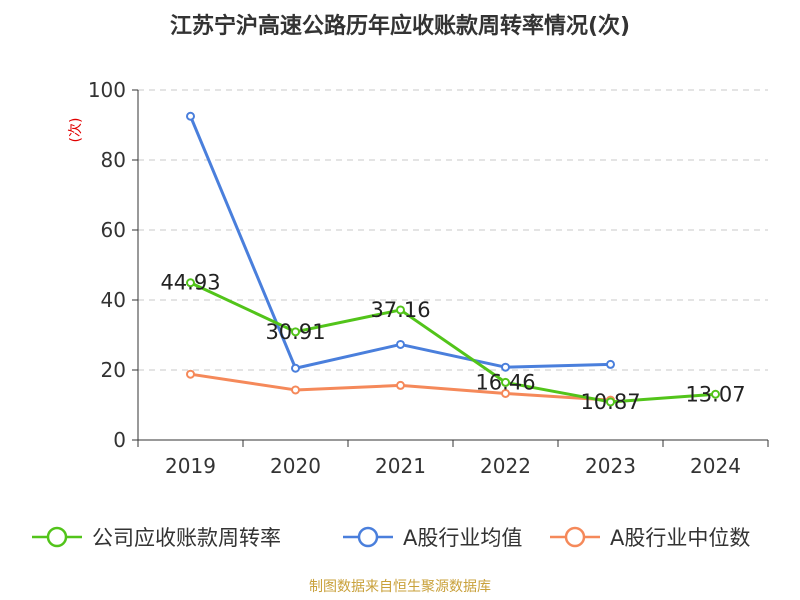 Image resolution: width=800 pixels, height=600 pixels. I want to click on data-label: 30.91, so click(295, 332).